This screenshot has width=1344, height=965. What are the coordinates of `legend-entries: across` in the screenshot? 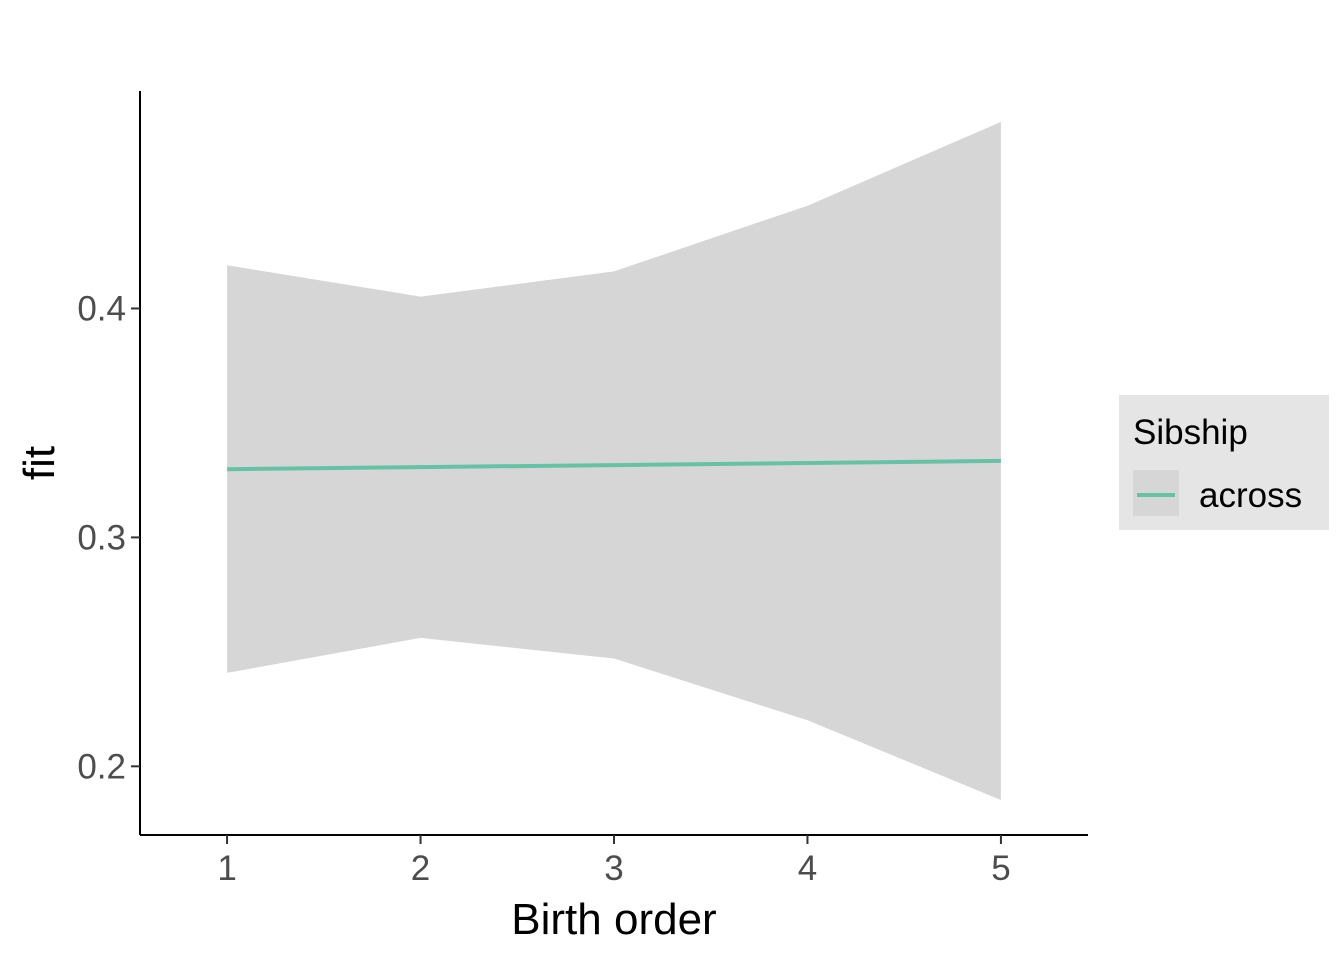 It's located at (1217, 493).